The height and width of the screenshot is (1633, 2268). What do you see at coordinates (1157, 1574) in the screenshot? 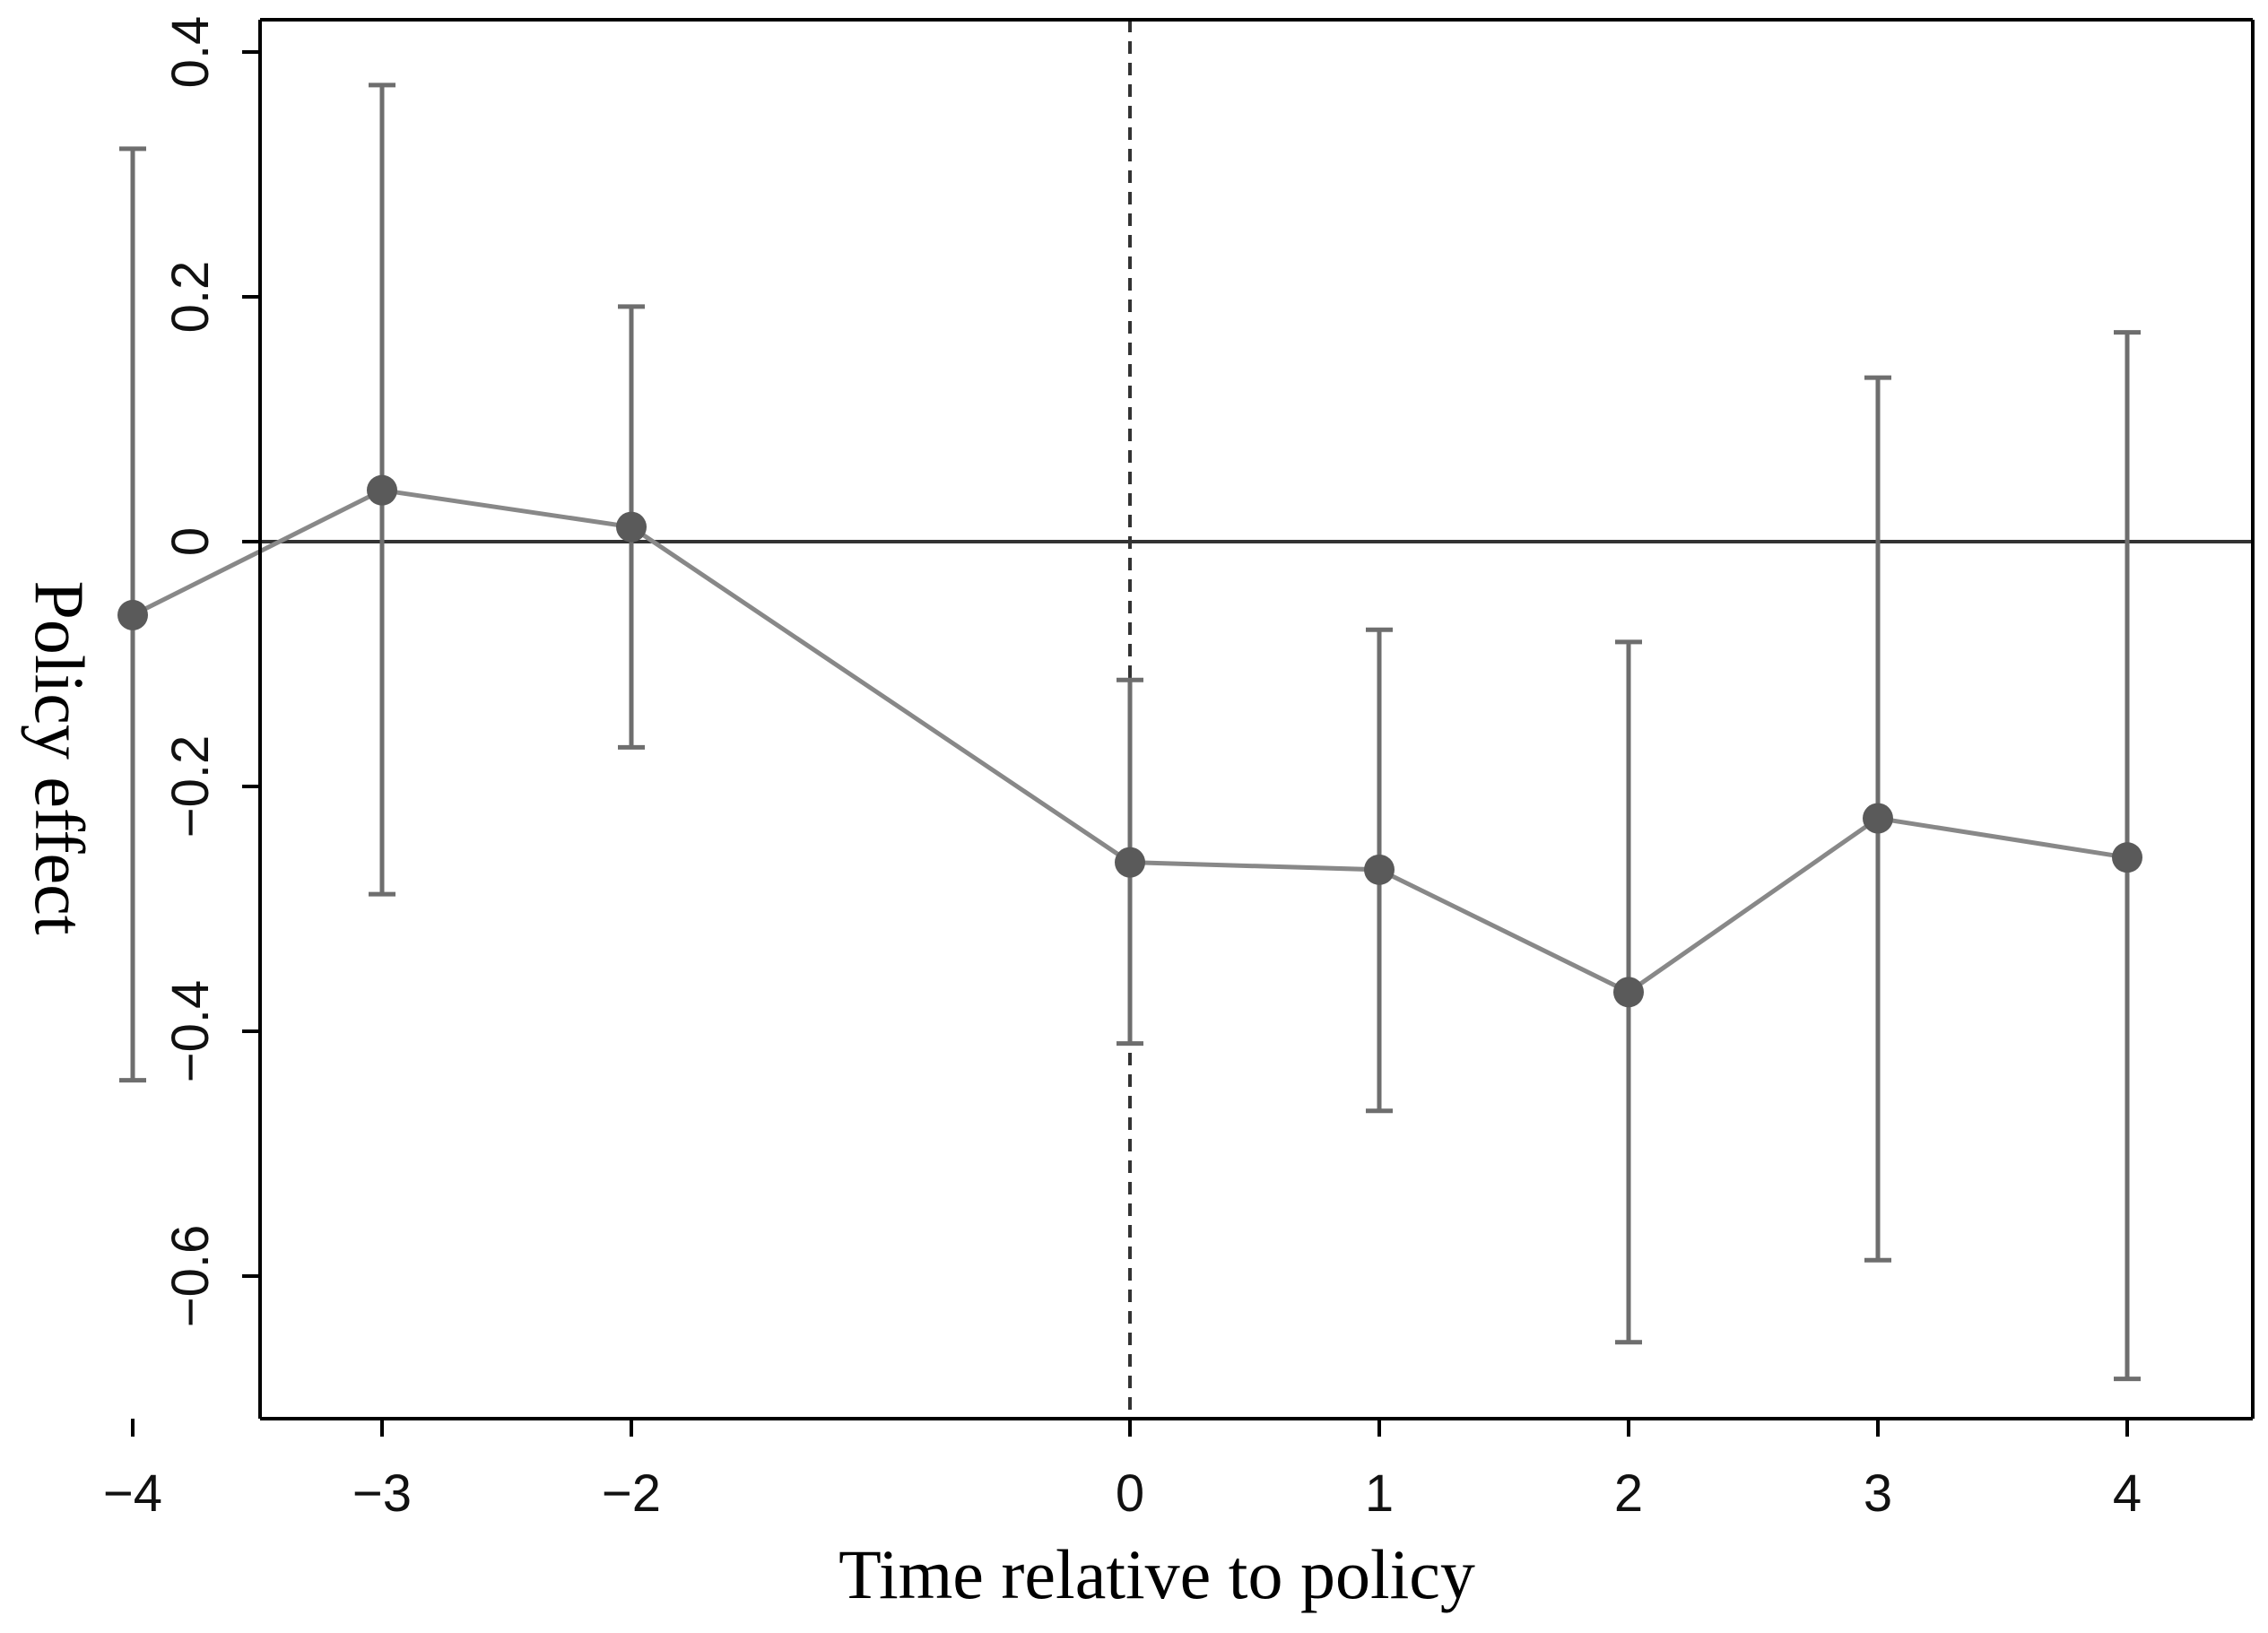
I see `x-axis-title: Time relative to policy` at bounding box center [1157, 1574].